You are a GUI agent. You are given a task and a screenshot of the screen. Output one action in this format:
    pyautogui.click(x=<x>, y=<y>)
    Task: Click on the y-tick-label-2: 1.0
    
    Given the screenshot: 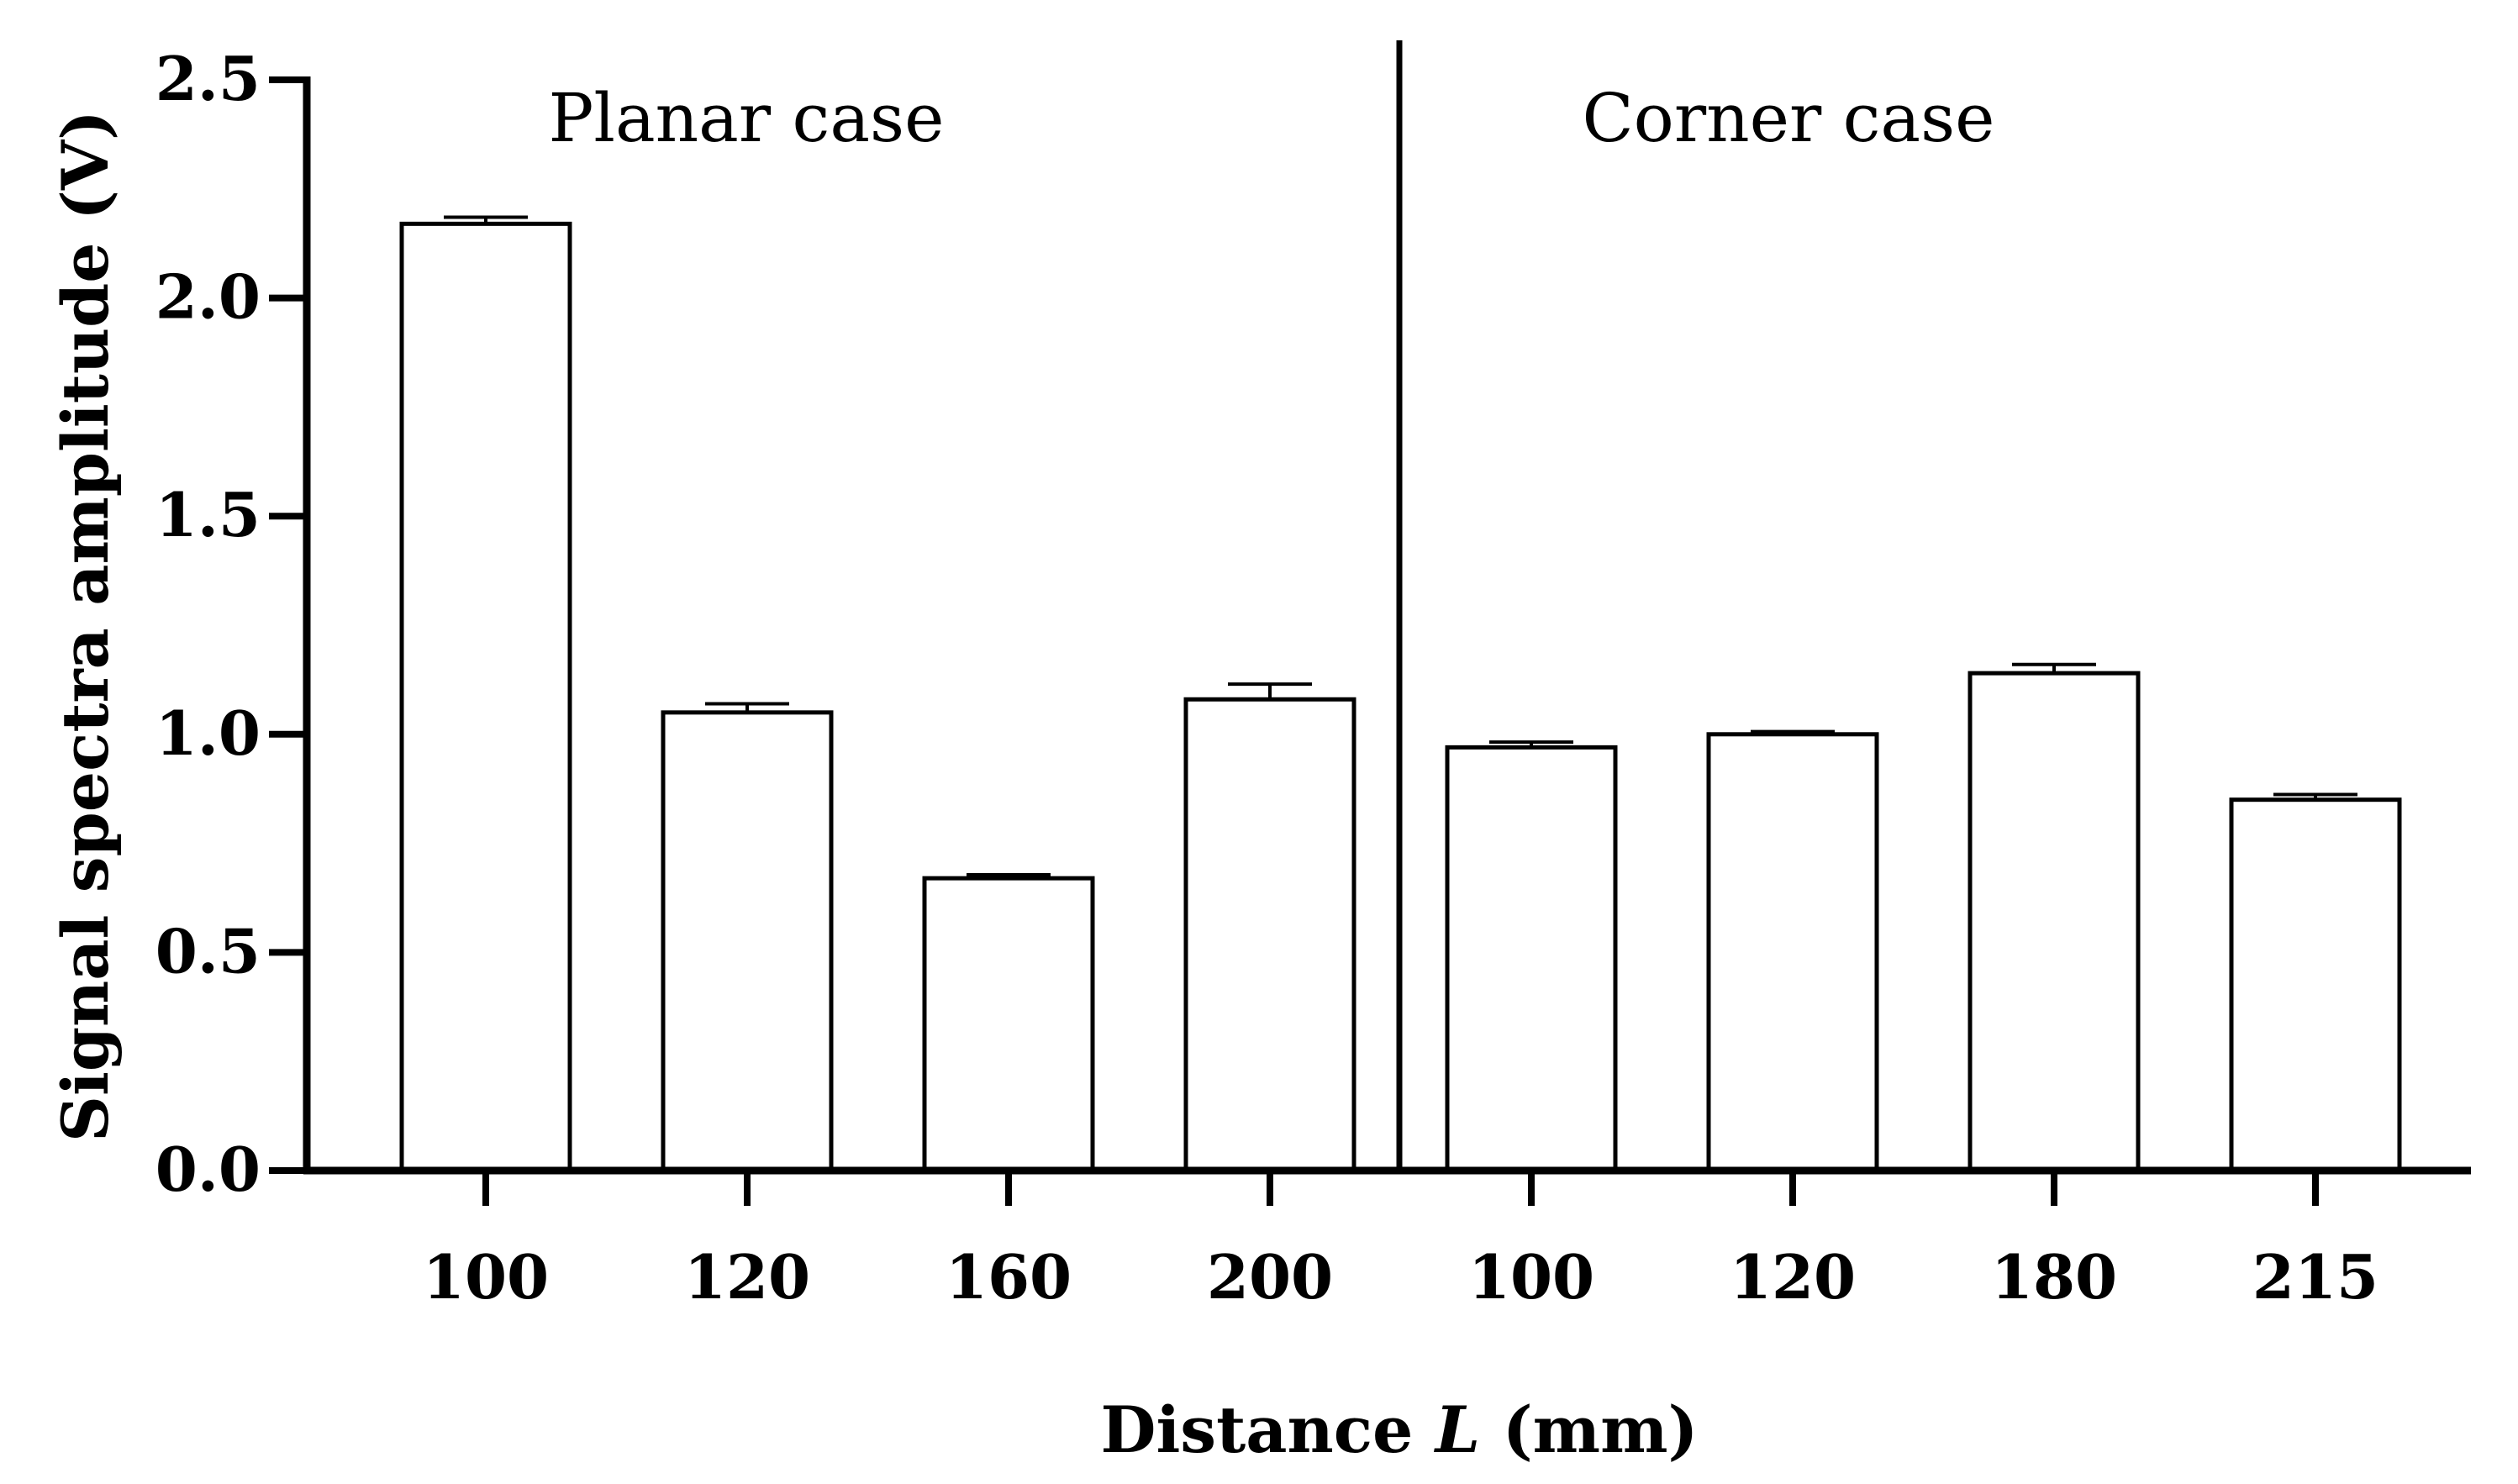 What is the action you would take?
    pyautogui.click(x=208, y=733)
    